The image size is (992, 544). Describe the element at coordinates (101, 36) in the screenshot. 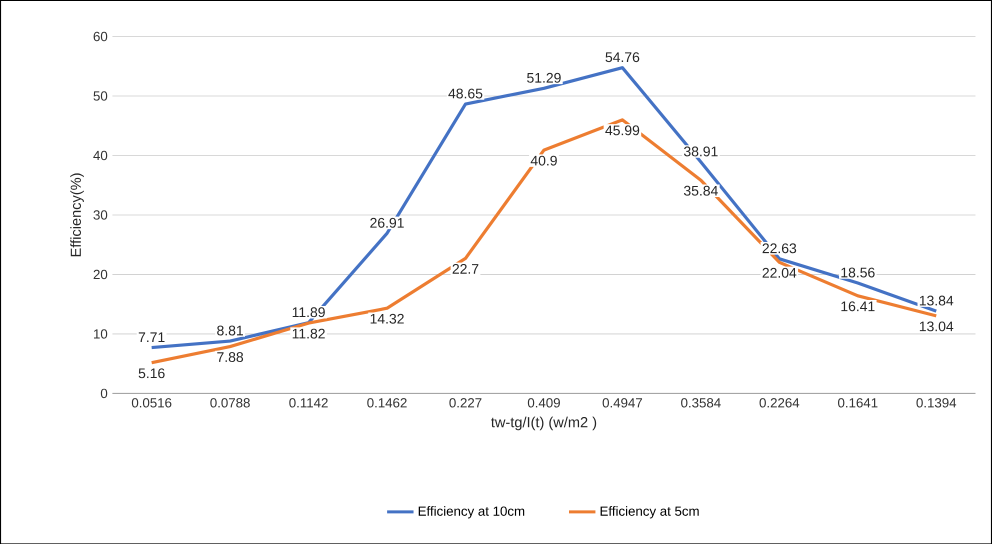

I see `y-tick-label: 60` at that location.